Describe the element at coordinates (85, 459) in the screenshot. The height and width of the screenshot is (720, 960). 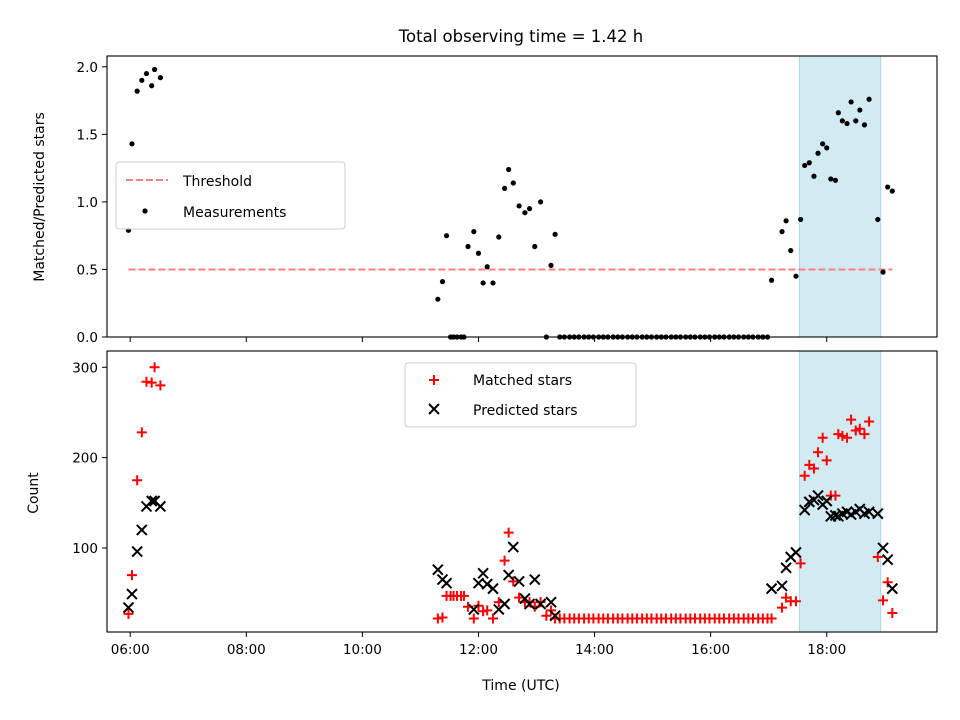
I see `y-tick-label: 200` at that location.